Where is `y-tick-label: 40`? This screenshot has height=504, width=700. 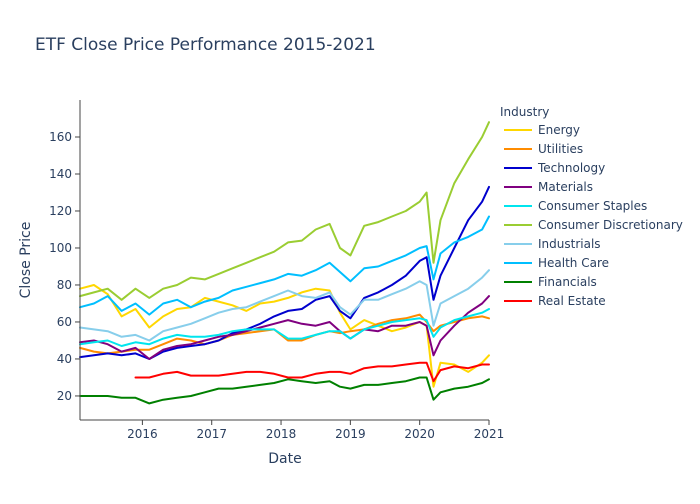
y-tick-label: 40 is located at coordinates (64, 359).